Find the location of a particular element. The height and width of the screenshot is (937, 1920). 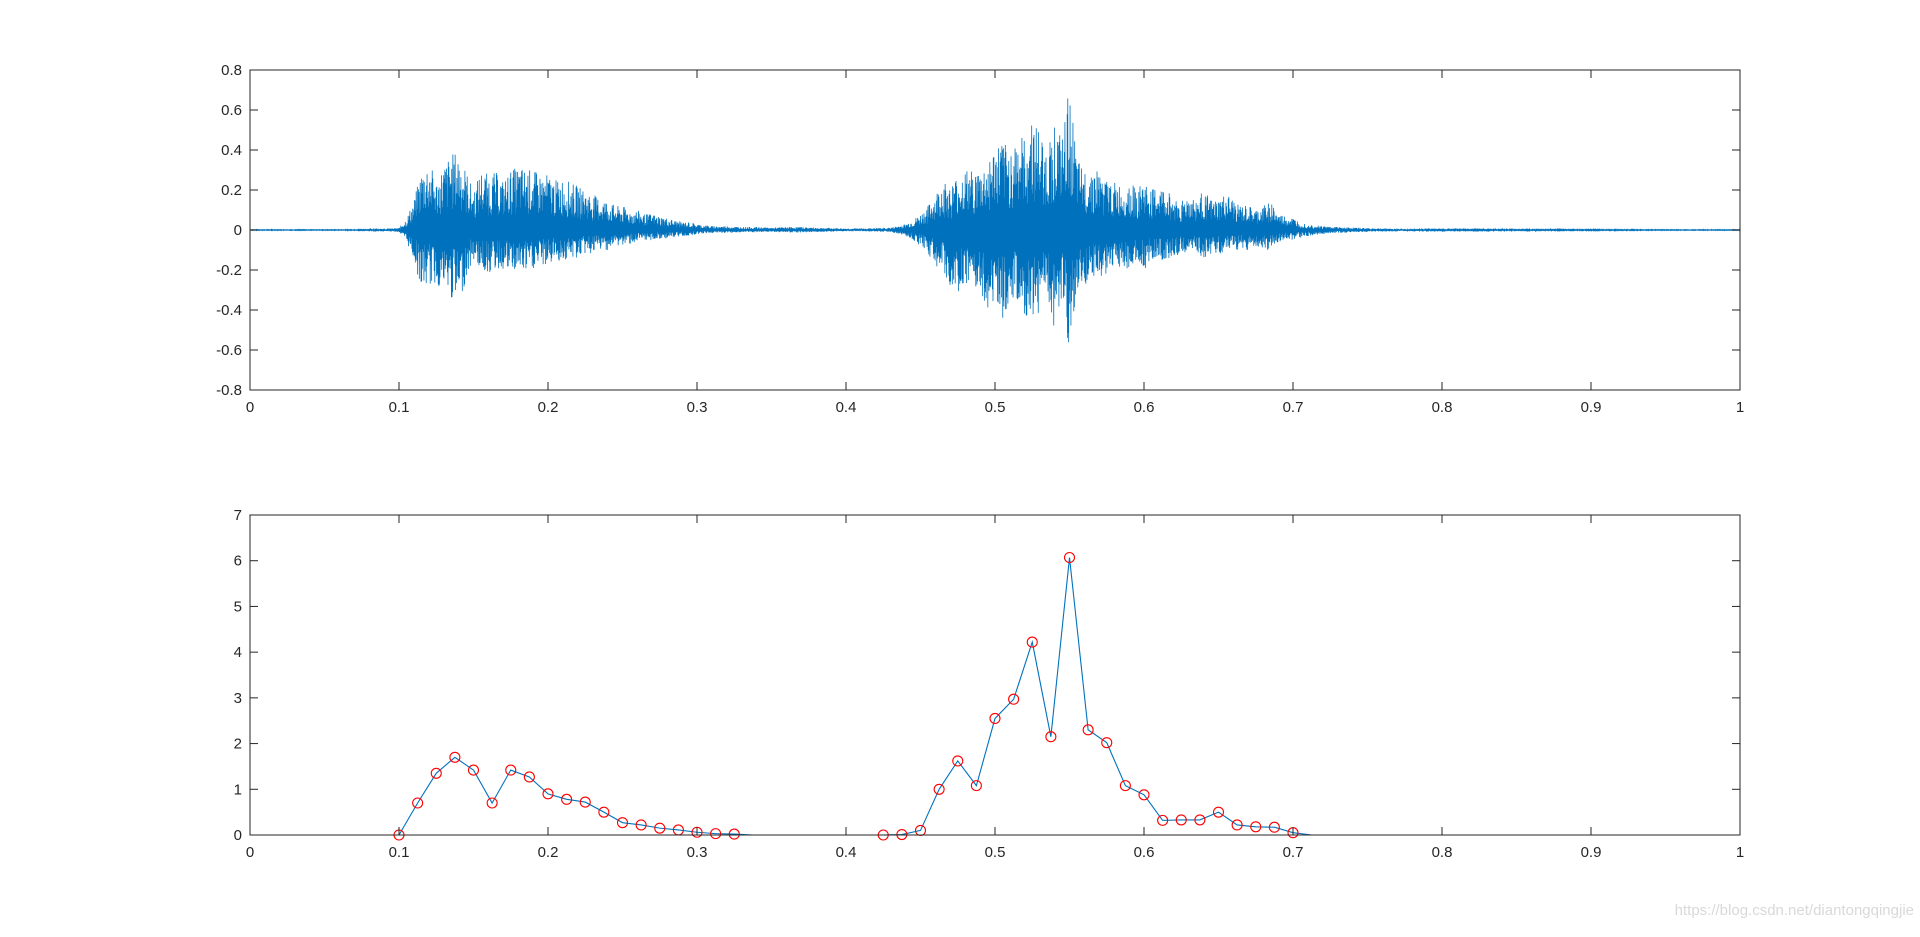

y-tick-label: -0.8 is located at coordinates (229, 390).